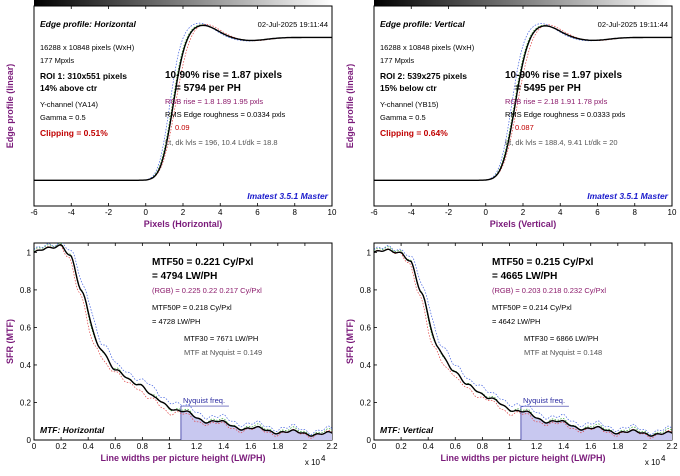 This screenshot has width=680, height=476. I want to click on rise-10-90: 10-90% rise = 1.87 pixels, so click(223, 75).